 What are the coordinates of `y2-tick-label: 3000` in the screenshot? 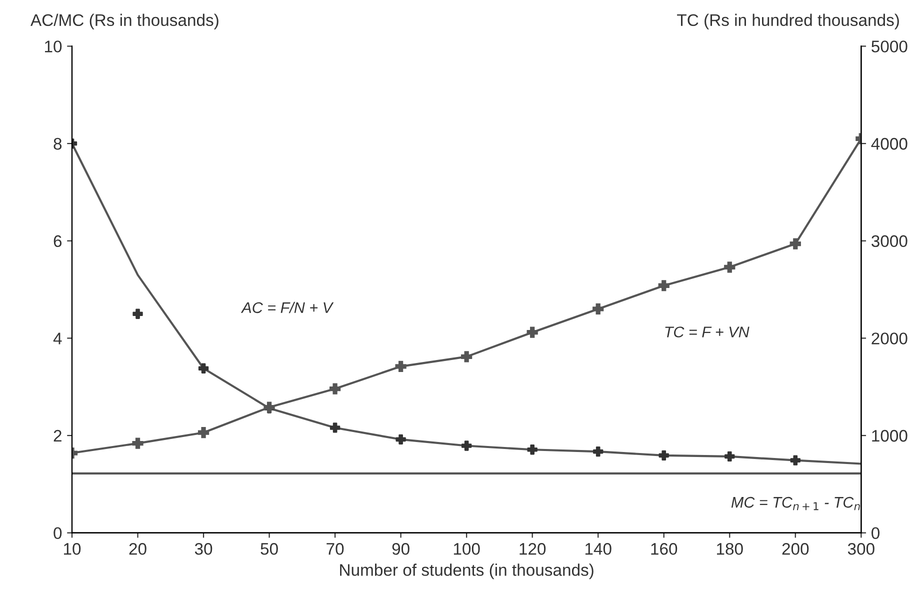 It's located at (890, 241).